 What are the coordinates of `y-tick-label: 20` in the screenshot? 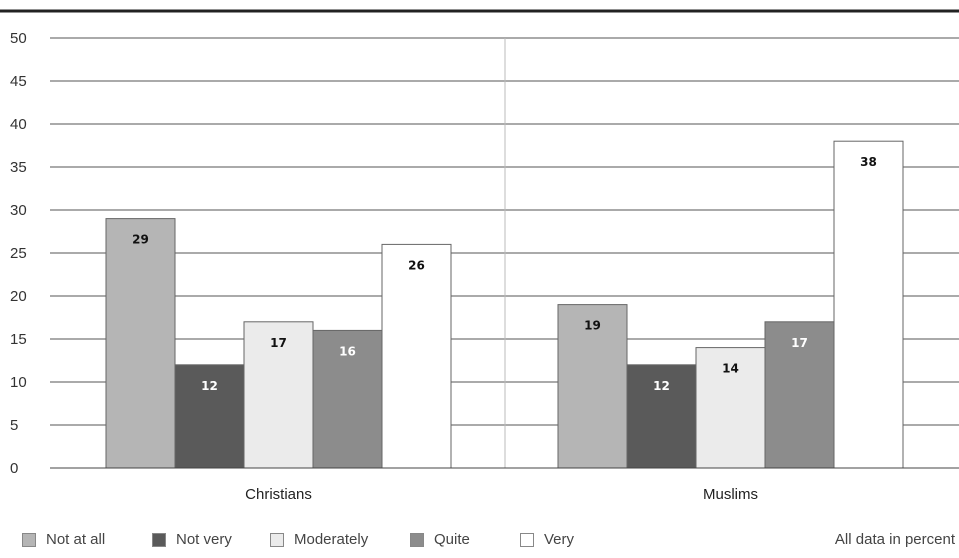 It's located at (18, 296).